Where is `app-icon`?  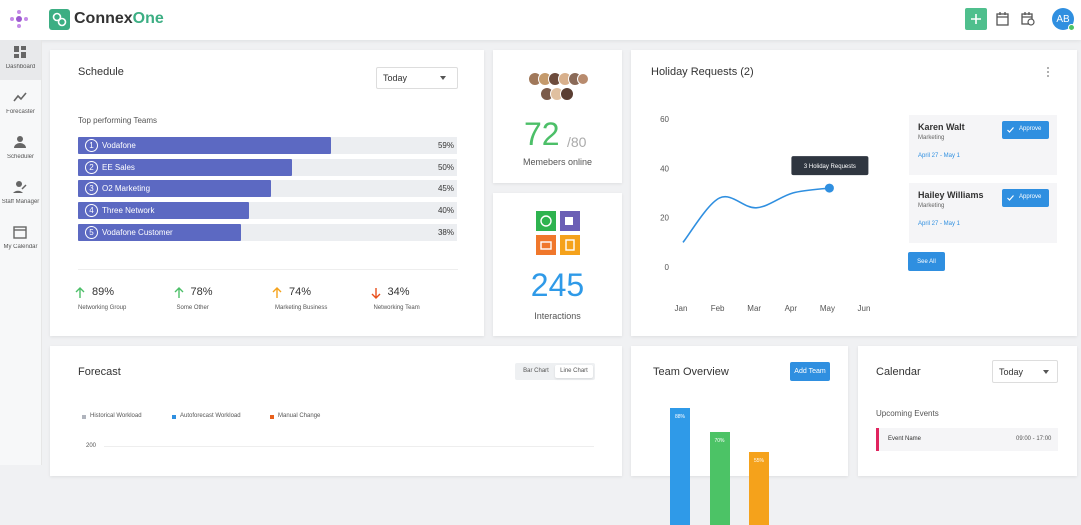
app-icon is located at coordinates (19, 19).